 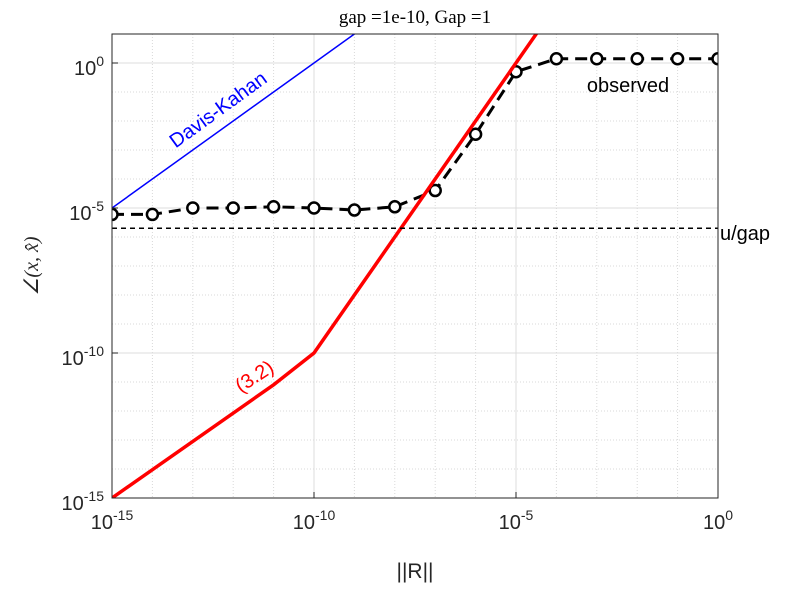 What do you see at coordinates (415, 17) in the screenshot?
I see `chart-title: gap =1e-10, Gap =1` at bounding box center [415, 17].